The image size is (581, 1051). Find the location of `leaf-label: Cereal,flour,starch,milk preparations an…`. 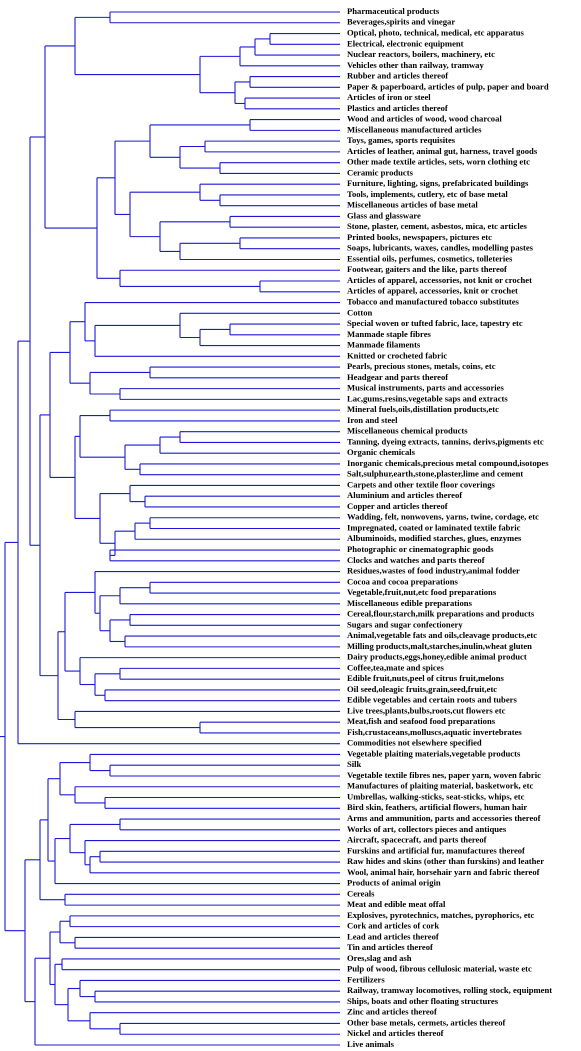

leaf-label: Cereal,flour,starch,milk preparations an… is located at coordinates (441, 614).